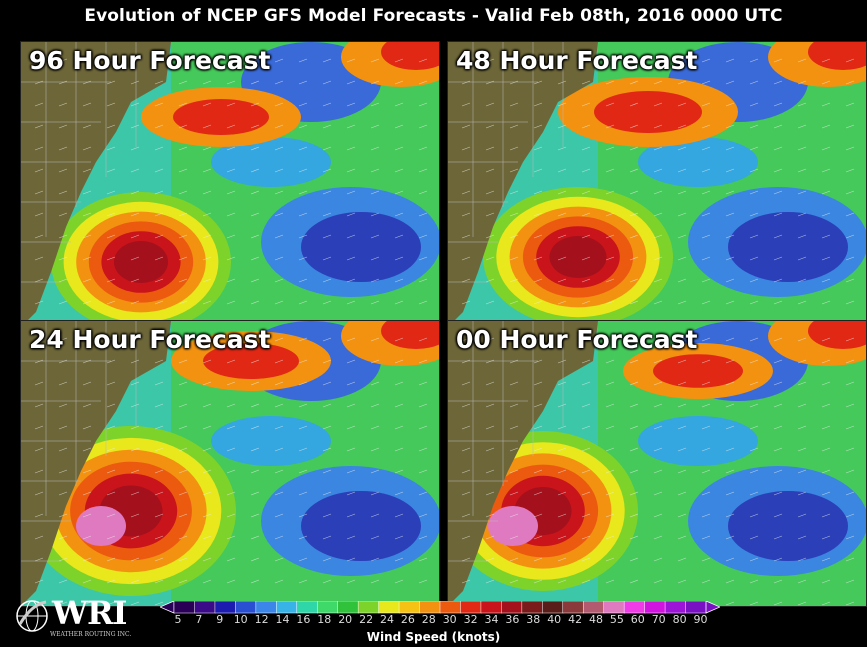 This screenshot has height=647, width=867. Describe the element at coordinates (199, 619) in the screenshot. I see `colorbar-tick-label: 7` at that location.